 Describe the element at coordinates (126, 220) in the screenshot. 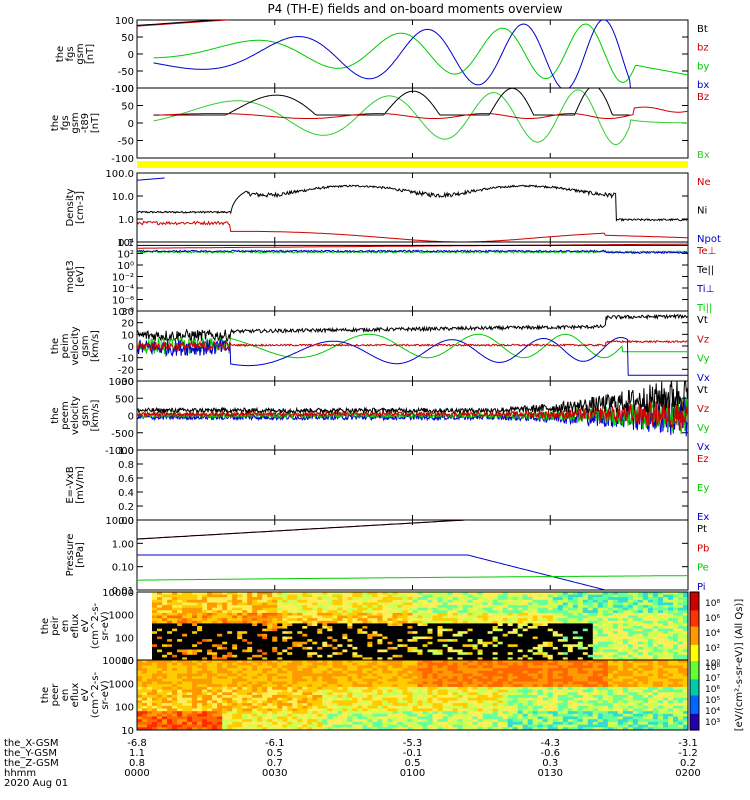

I see `y-tick-label: 1.0` at that location.